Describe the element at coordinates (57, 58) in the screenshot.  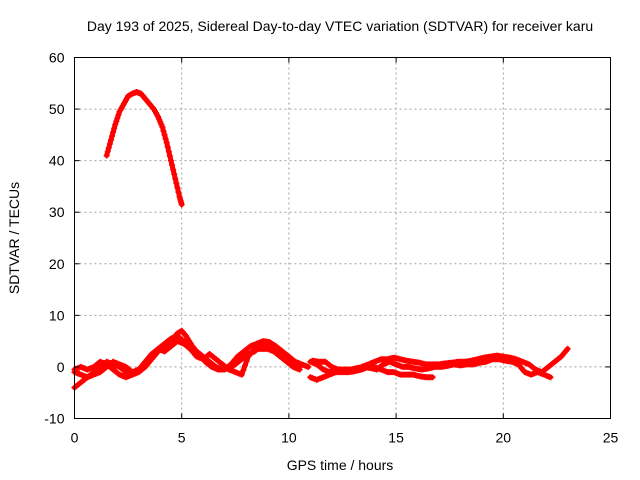
I see `y-tick-label: 60` at that location.